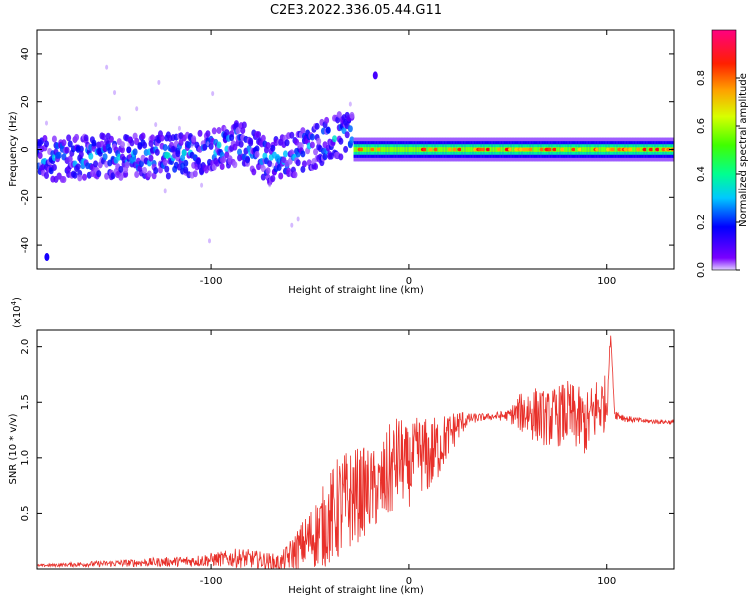  What do you see at coordinates (25, 513) in the screenshot?
I see `y-tick-label: 0.5` at bounding box center [25, 513].